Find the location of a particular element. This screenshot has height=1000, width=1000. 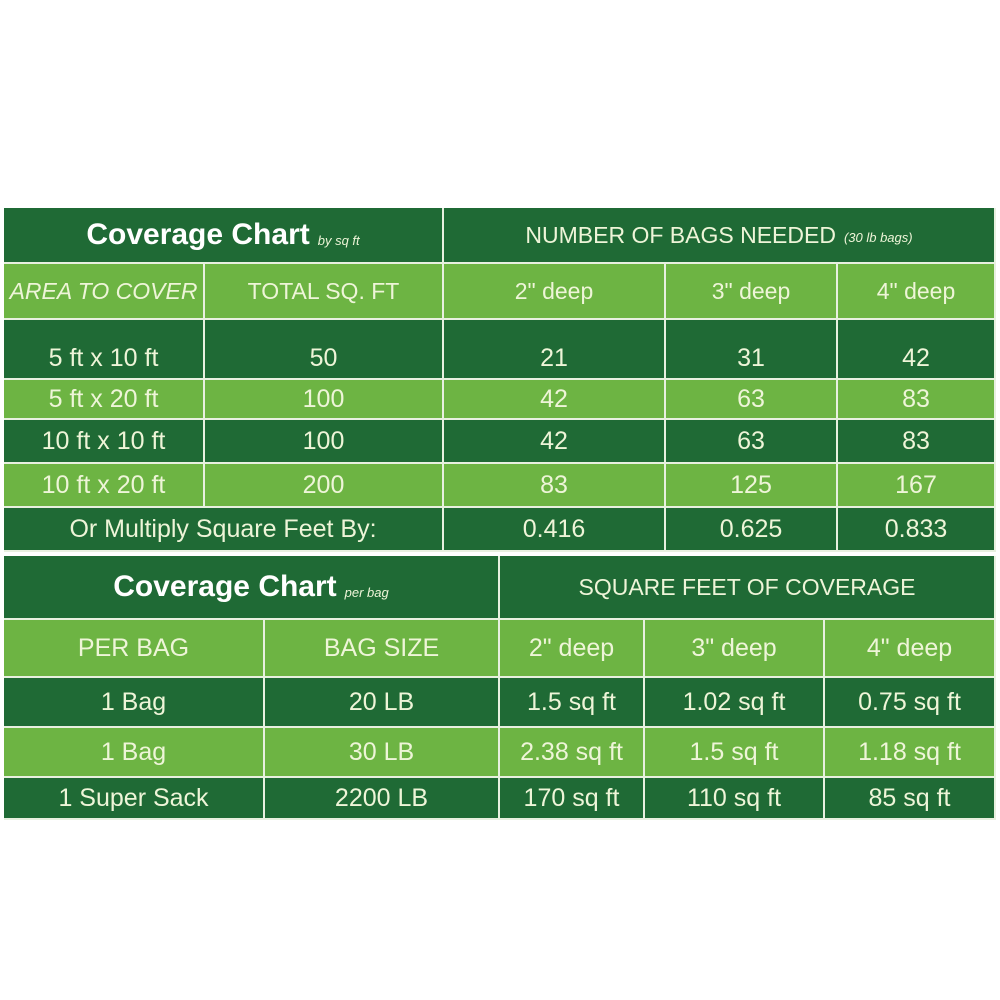

table-cell: 125 is located at coordinates (752, 486).